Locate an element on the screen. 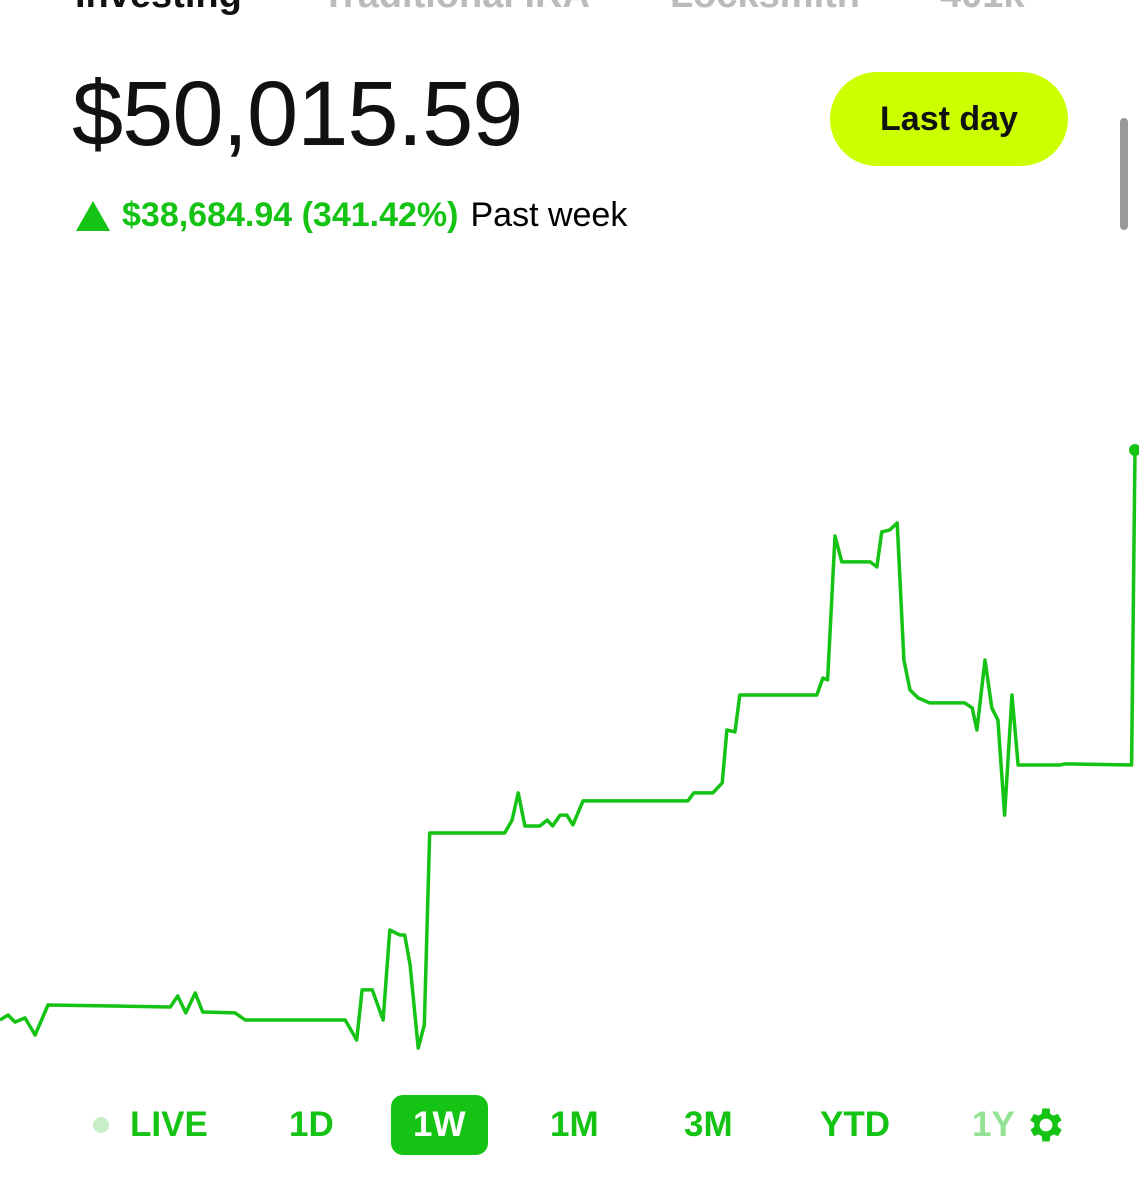  range-button: 1M is located at coordinates (574, 1125).